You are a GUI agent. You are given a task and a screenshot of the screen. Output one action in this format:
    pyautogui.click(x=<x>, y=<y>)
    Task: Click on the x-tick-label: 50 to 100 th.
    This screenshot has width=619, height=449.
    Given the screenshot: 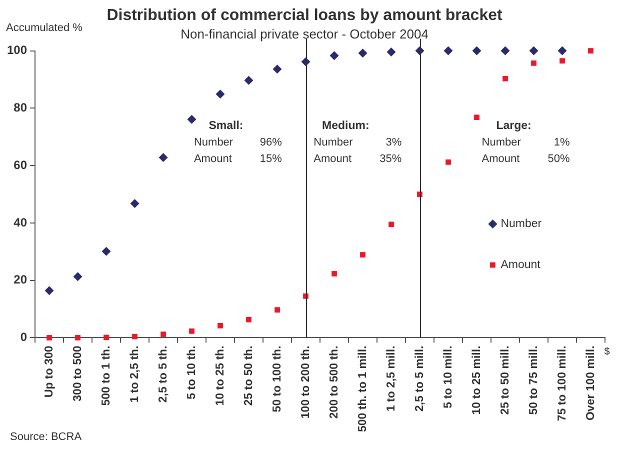 What is the action you would take?
    pyautogui.click(x=277, y=379)
    